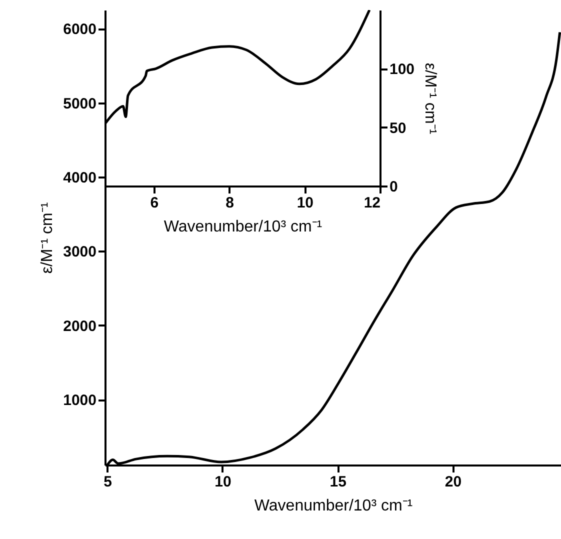 The image size is (561, 539). Describe the element at coordinates (79, 252) in the screenshot. I see `y-tick-label: 3000` at that location.